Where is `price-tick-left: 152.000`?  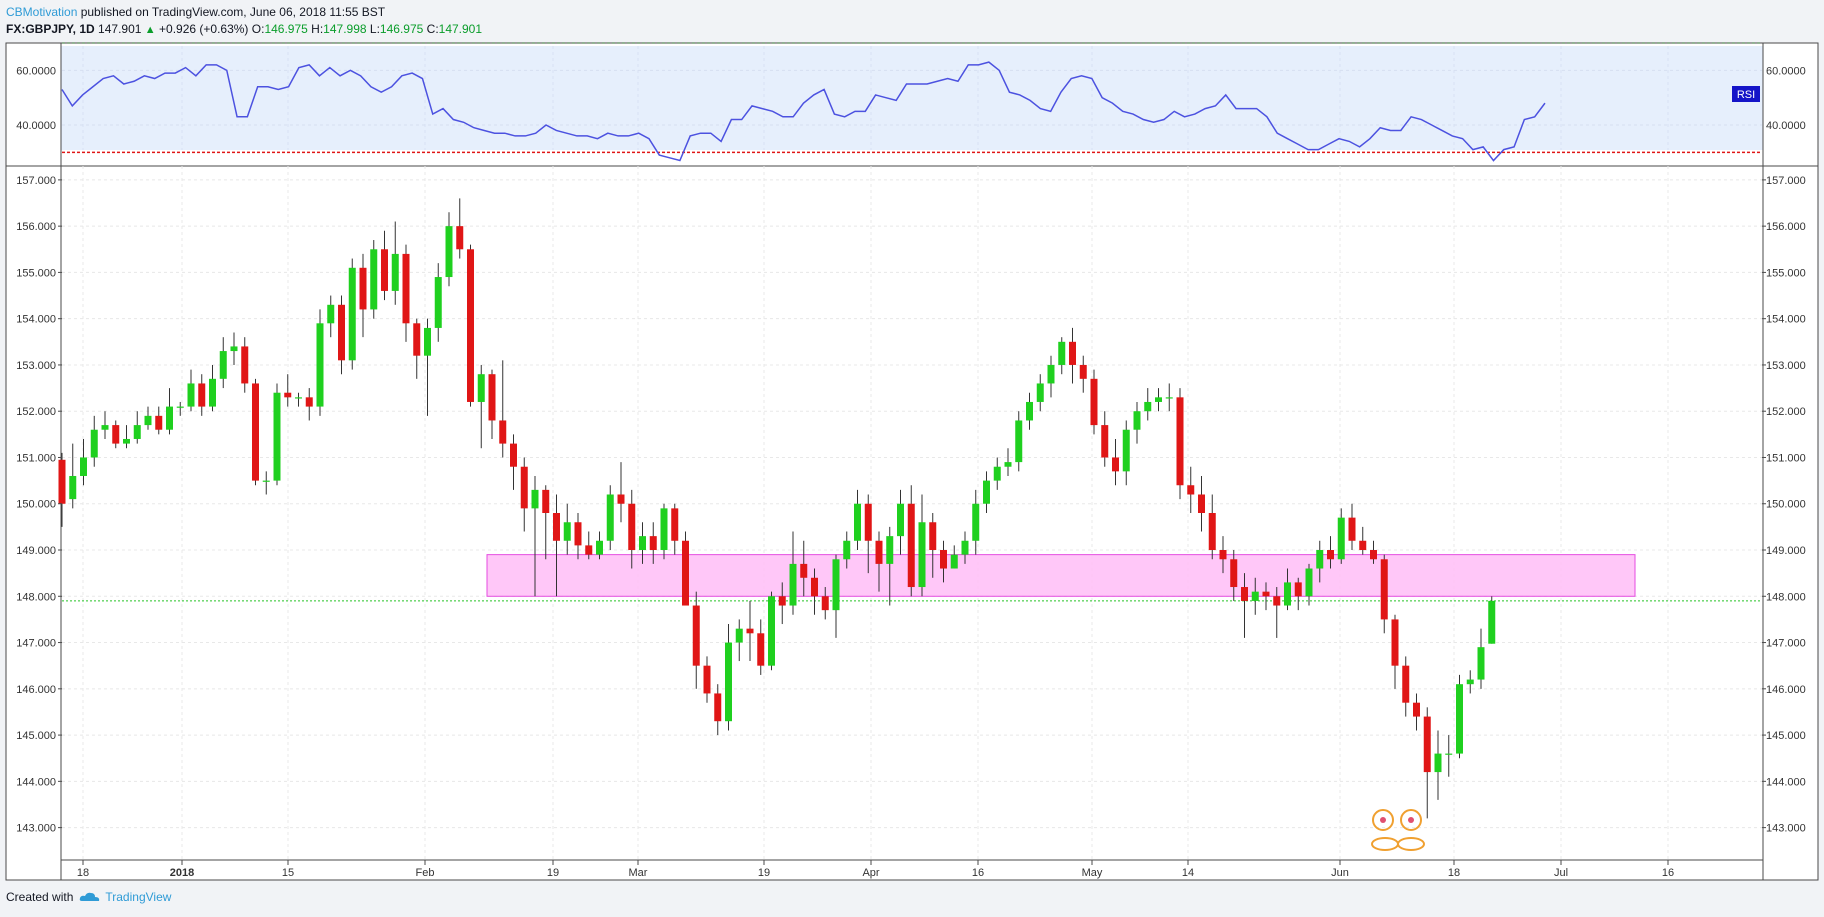
price-tick-left: 152.000 is located at coordinates (36, 412).